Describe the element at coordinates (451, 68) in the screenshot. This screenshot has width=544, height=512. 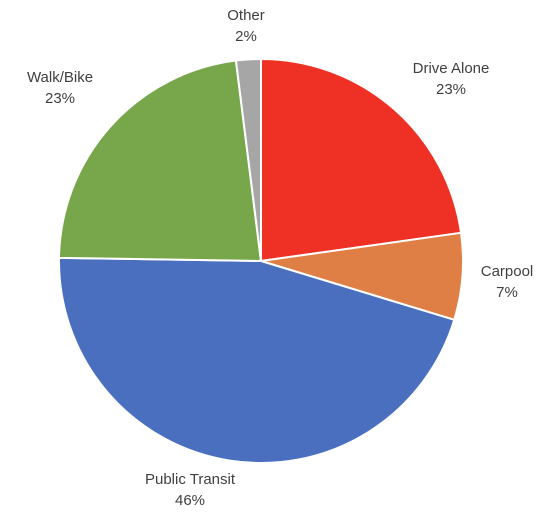
I see `slice-label-drive-alone: Drive Alone` at that location.